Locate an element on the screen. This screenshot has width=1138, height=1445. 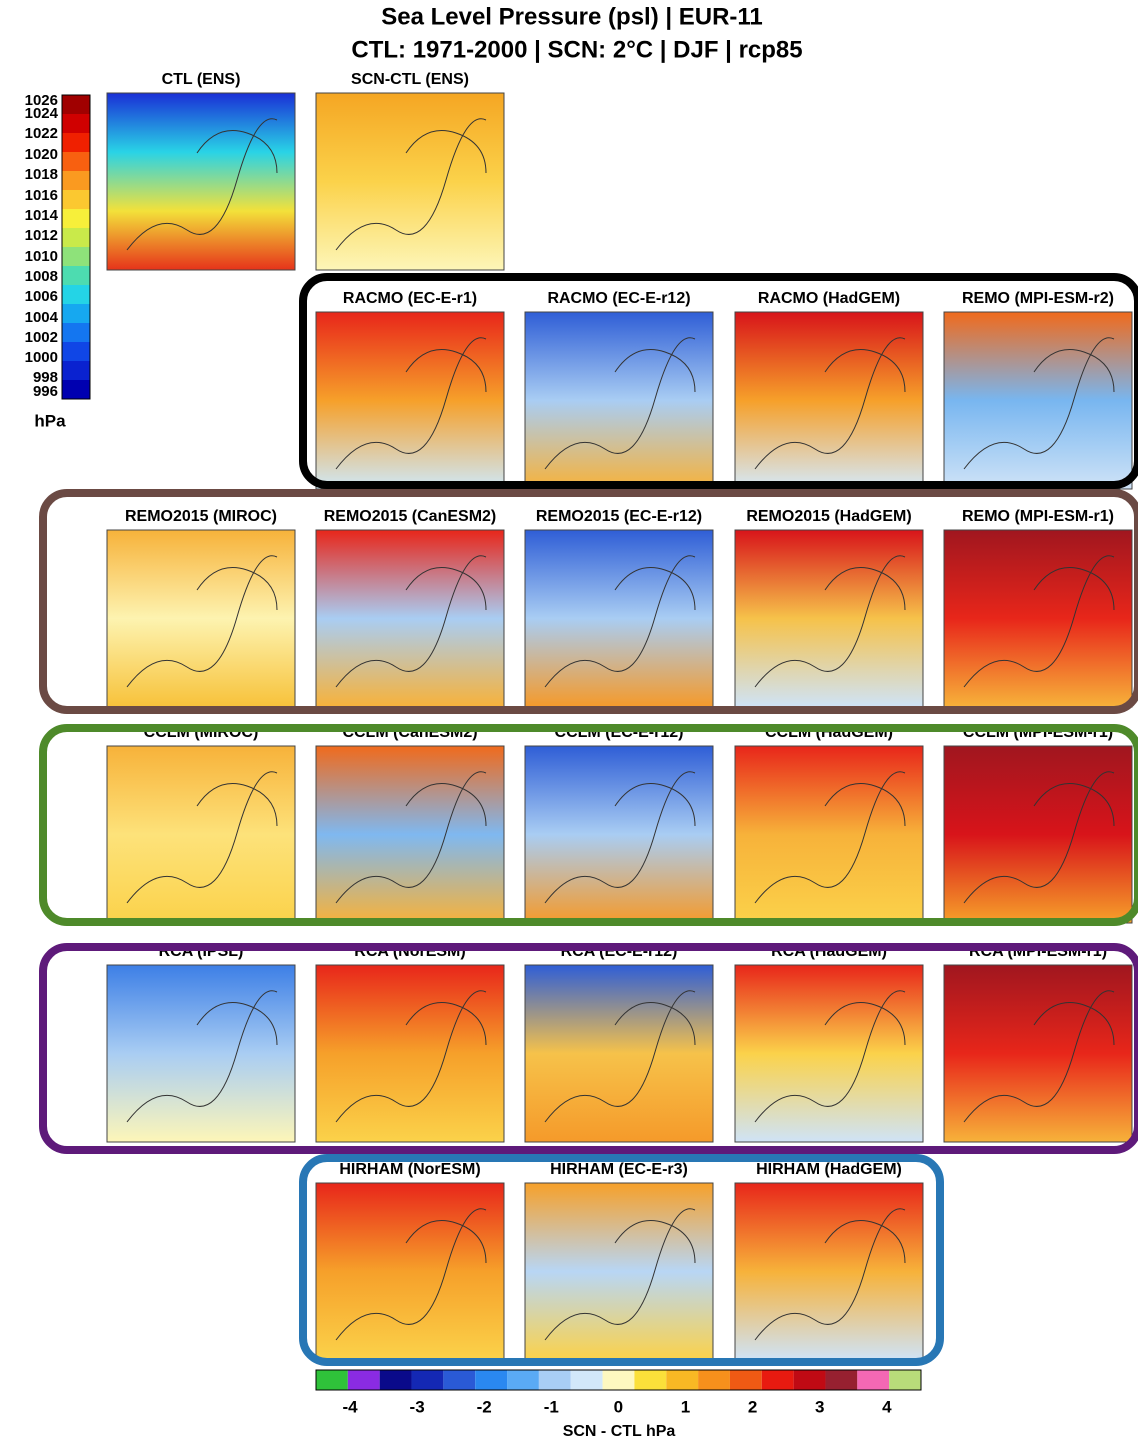
colorbar-tick-label: -1 is located at coordinates (551, 1406).